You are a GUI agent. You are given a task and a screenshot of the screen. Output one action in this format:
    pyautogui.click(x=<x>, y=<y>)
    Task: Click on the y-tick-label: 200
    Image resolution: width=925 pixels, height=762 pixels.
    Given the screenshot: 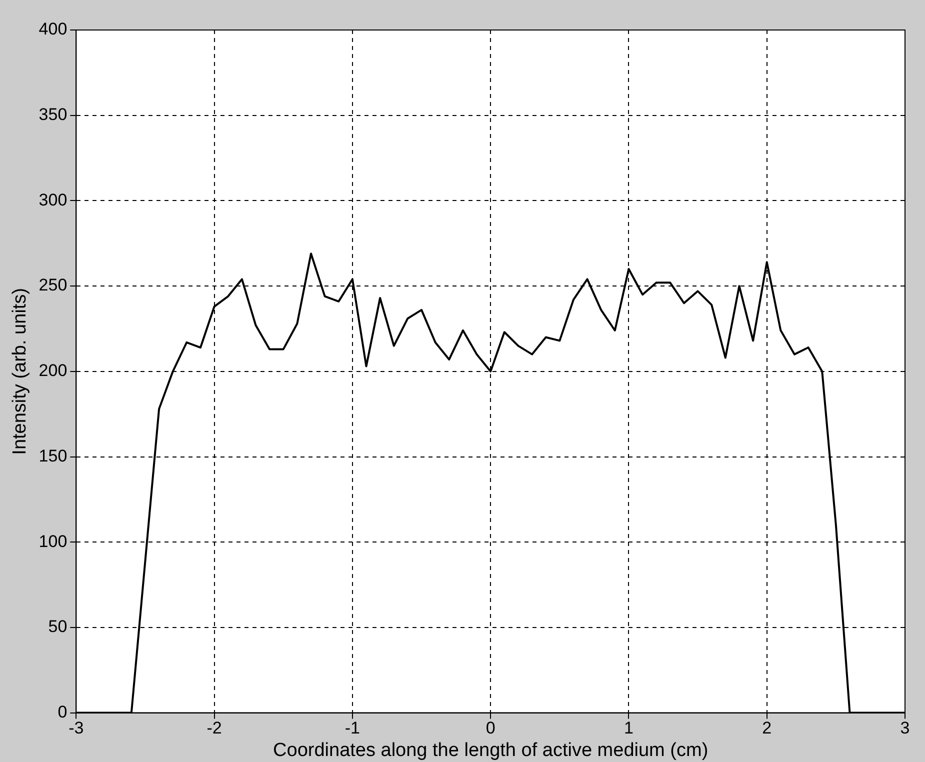 What is the action you would take?
    pyautogui.click(x=53, y=370)
    